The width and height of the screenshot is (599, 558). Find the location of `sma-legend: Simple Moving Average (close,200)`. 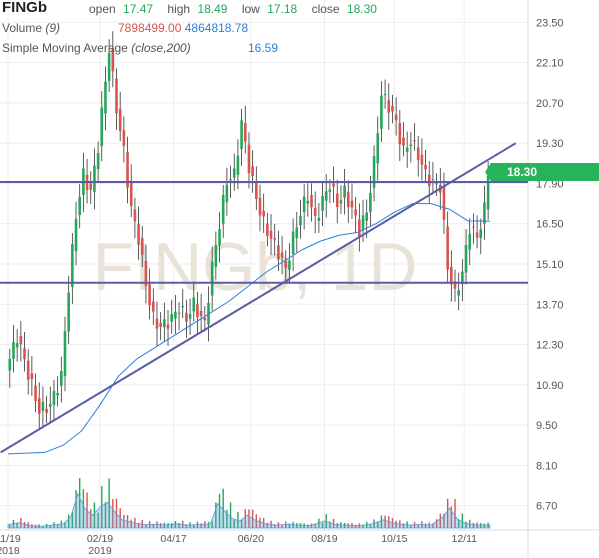

sma-legend: Simple Moving Average (close,200) is located at coordinates (96, 48).